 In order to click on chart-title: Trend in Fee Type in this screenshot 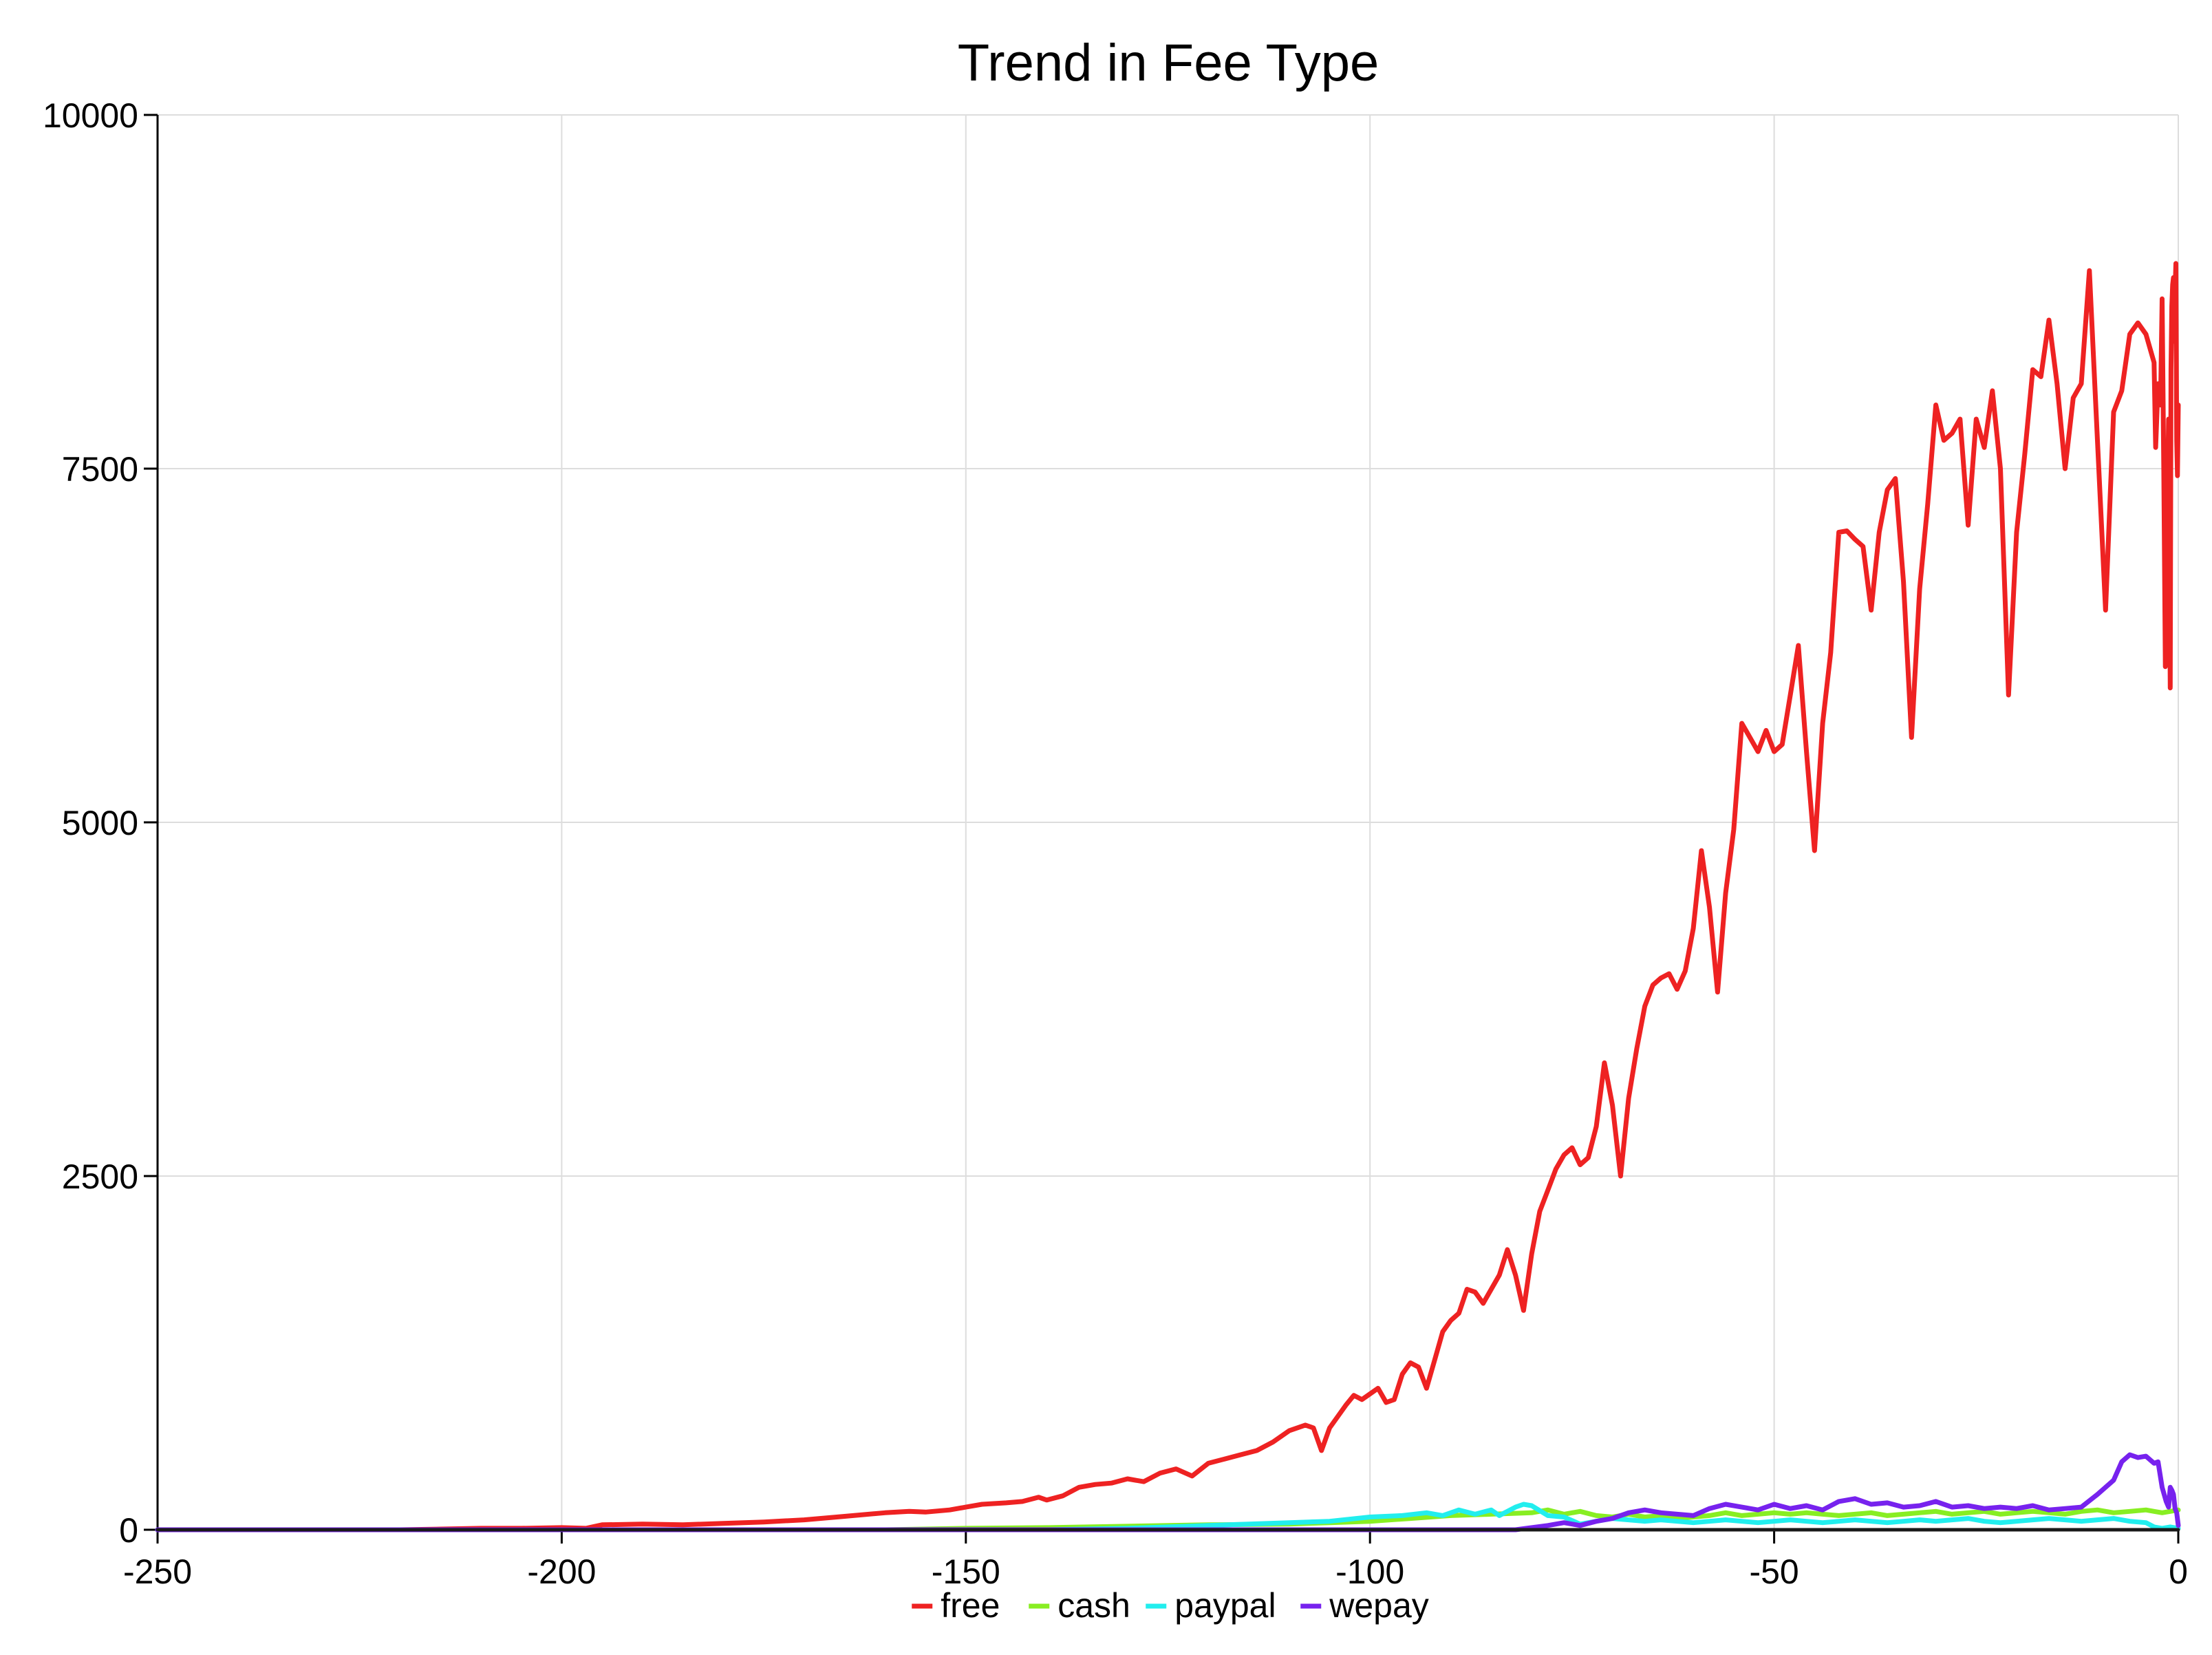, I will do `click(1168, 63)`.